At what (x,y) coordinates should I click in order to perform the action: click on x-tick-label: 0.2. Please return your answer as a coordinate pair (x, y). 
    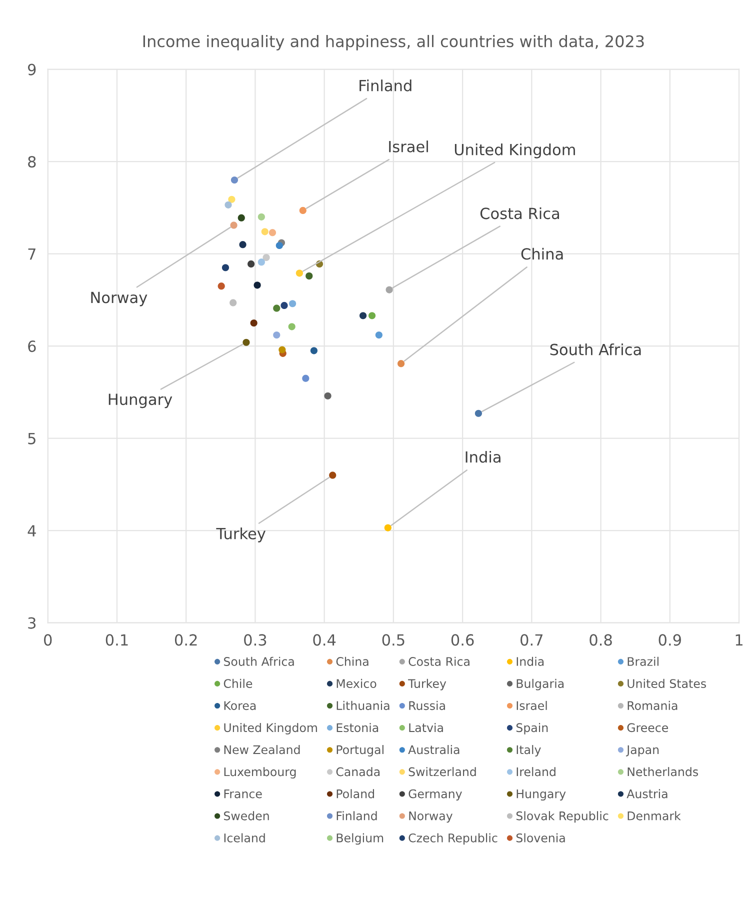
    Looking at the image, I should click on (185, 640).